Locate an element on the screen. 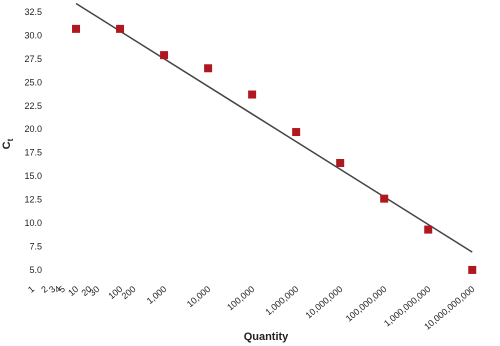 This screenshot has width=500, height=346. x-tick-label: 10 is located at coordinates (73, 291).